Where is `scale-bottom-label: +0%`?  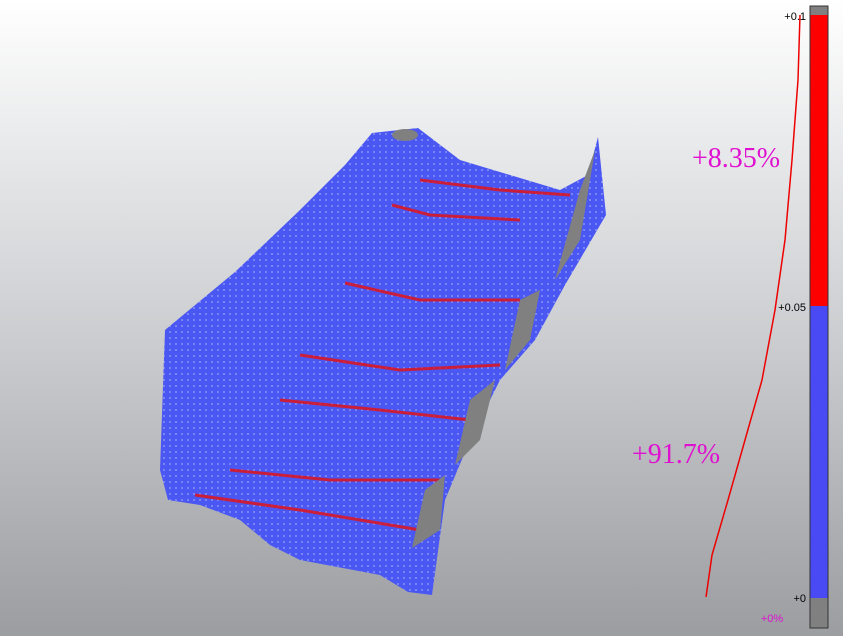 scale-bottom-label: +0% is located at coordinates (772, 619).